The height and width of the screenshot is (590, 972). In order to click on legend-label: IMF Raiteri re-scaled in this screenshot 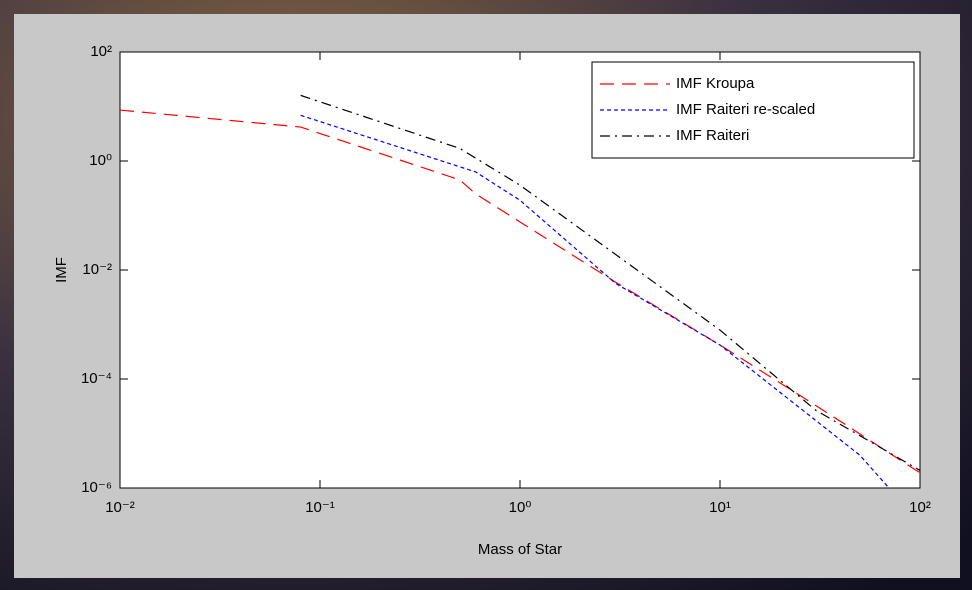, I will do `click(745, 109)`.